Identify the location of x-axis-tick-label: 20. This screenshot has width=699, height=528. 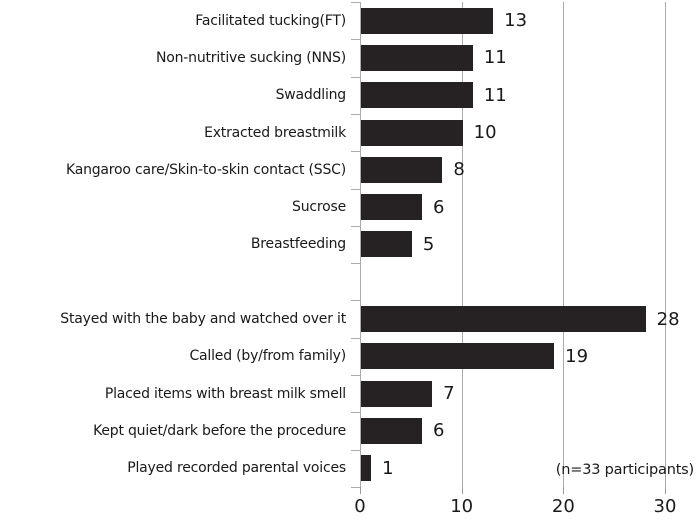
(563, 506).